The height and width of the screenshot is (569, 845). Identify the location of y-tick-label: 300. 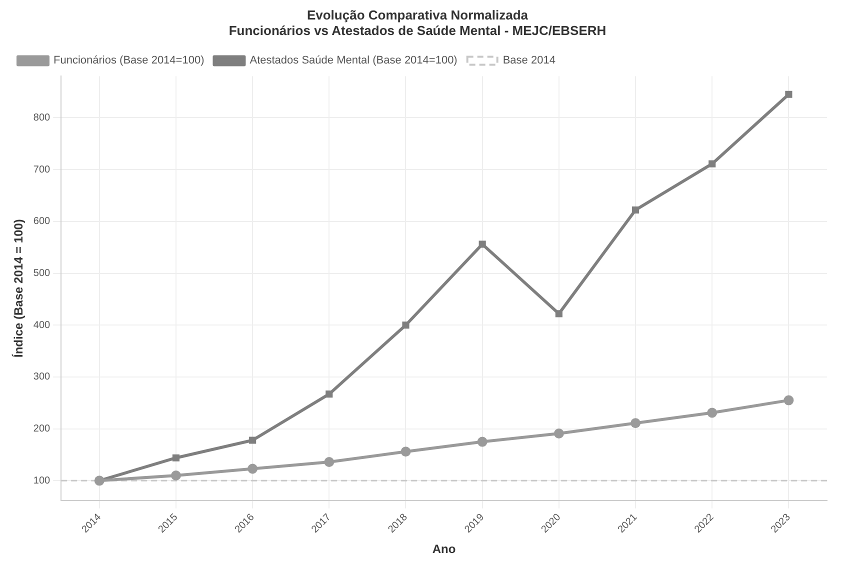
(42, 377).